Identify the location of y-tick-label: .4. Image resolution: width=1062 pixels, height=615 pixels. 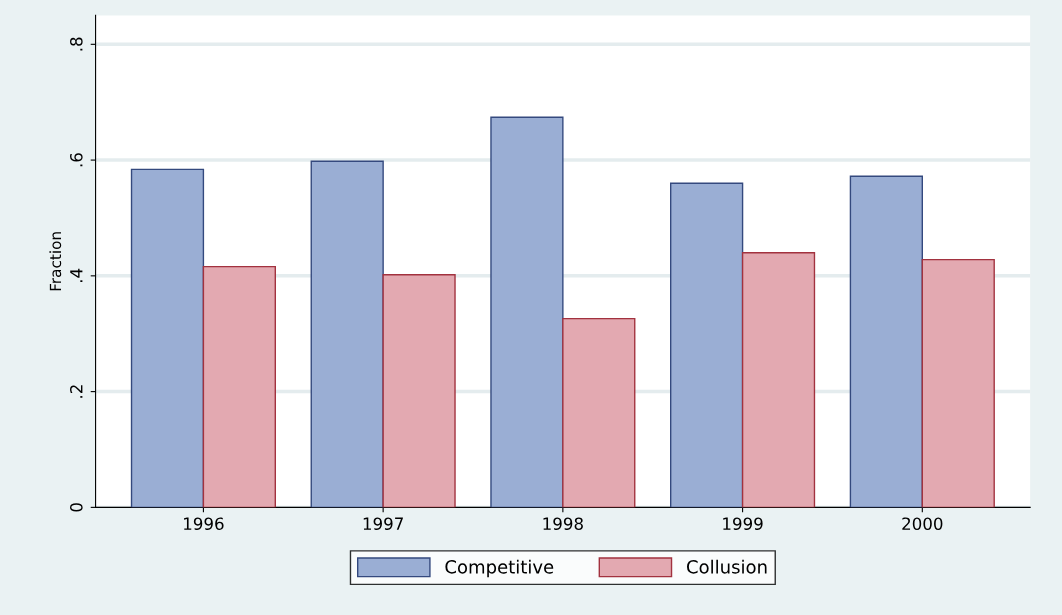
(76, 275).